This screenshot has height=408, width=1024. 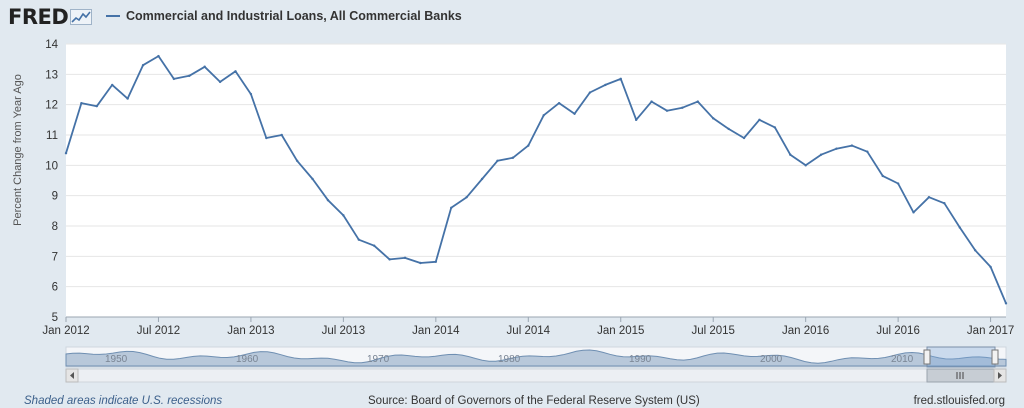 What do you see at coordinates (640, 359) in the screenshot?
I see `navigator-decade-label: 1990` at bounding box center [640, 359].